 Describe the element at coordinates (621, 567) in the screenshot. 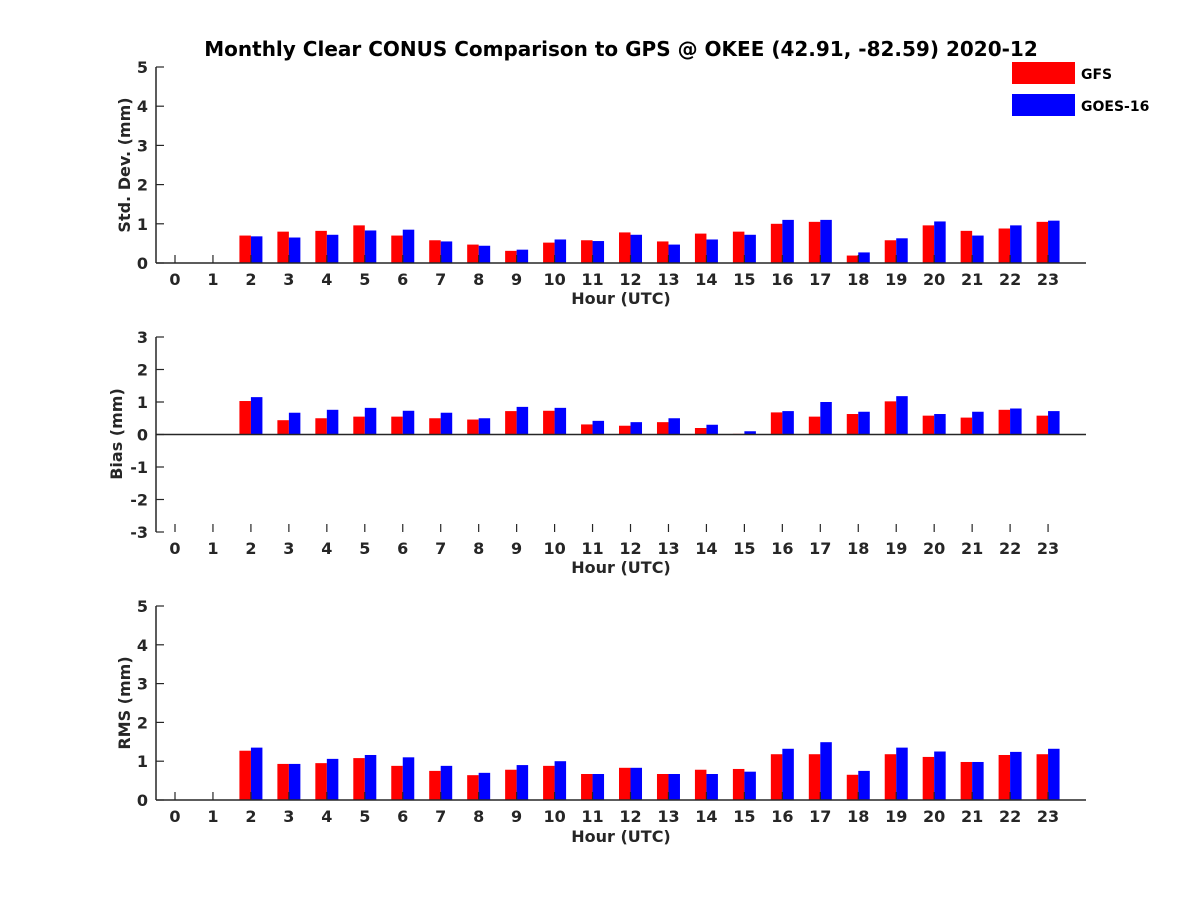

I see `bias-x-axis-label: Hour (UTC)` at that location.